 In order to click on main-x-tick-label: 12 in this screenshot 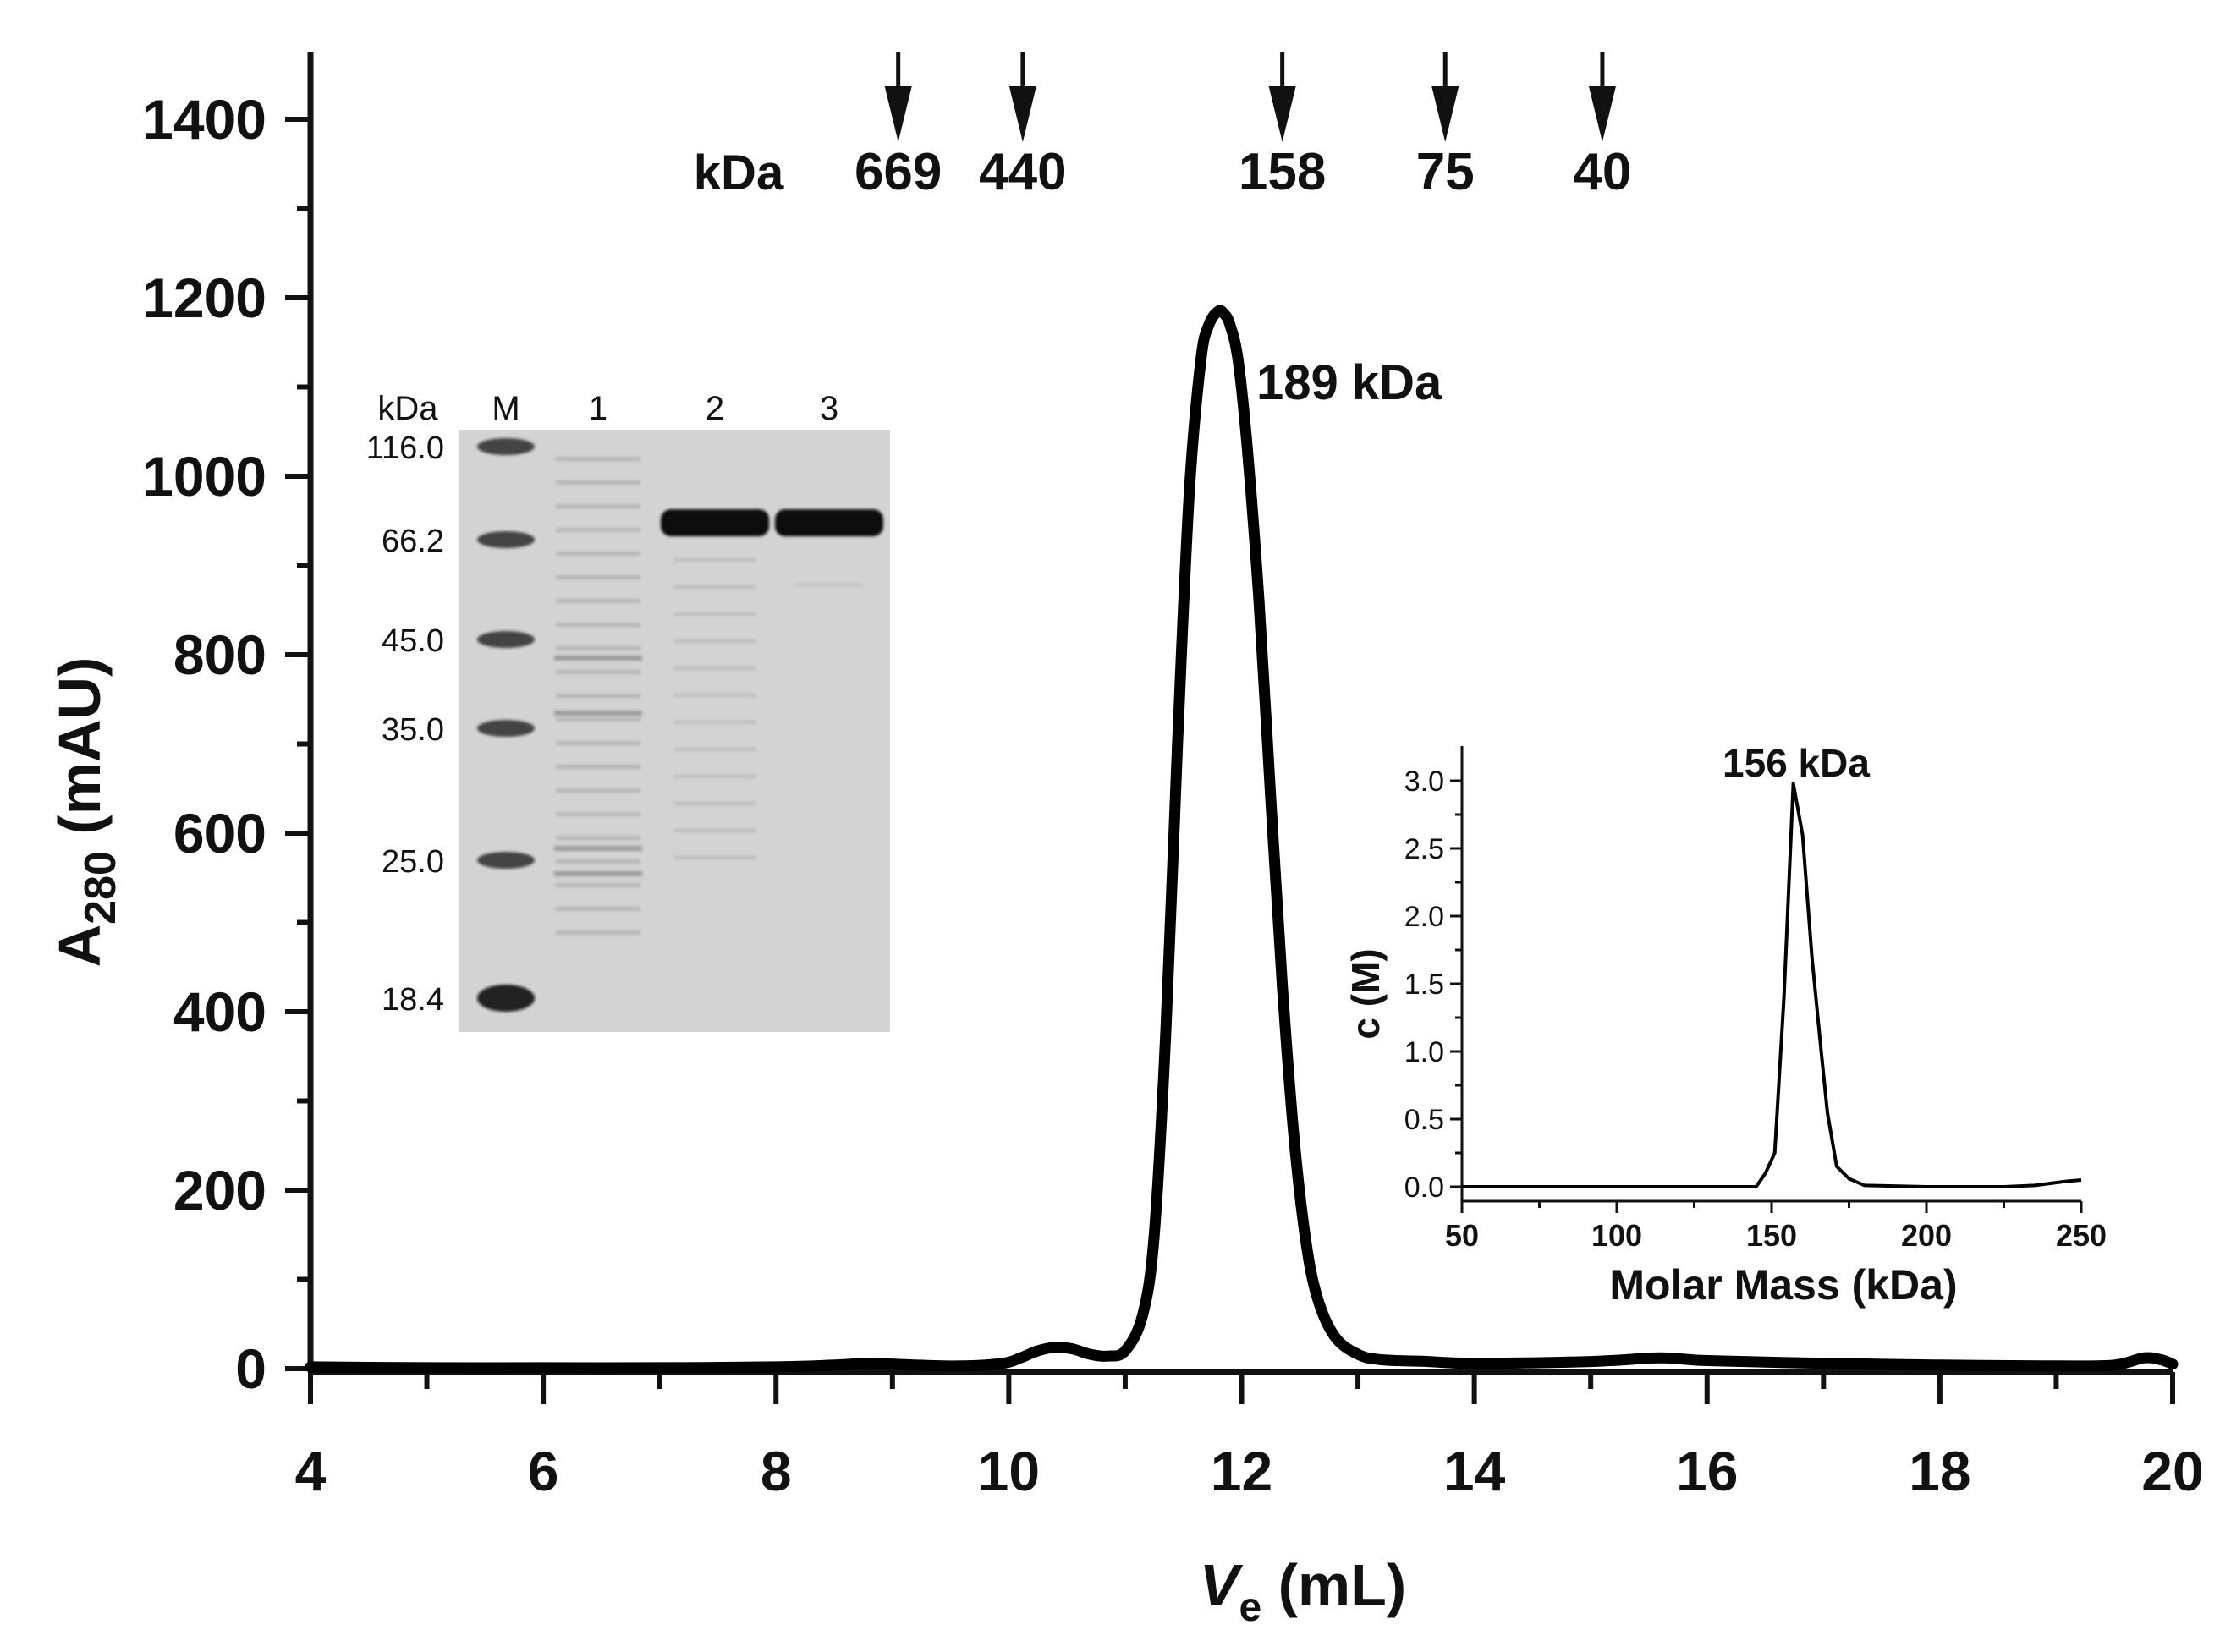, I will do `click(1241, 1471)`.